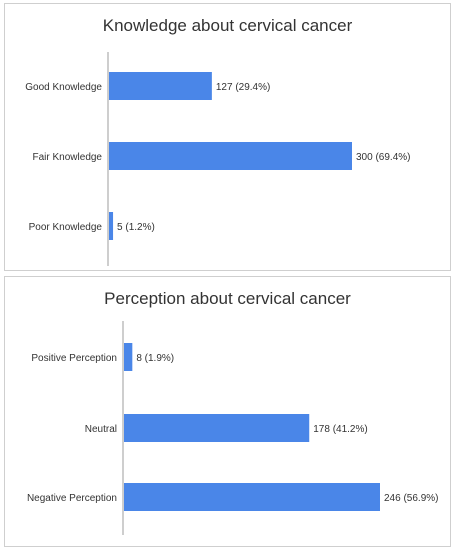 Image resolution: width=457 pixels, height=550 pixels. What do you see at coordinates (74, 358) in the screenshot?
I see `perception-category-label: Positive Perception` at bounding box center [74, 358].